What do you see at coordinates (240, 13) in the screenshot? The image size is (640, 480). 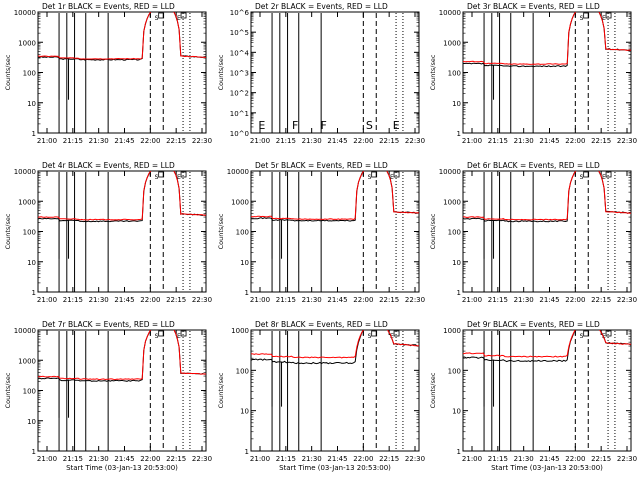 I see `y-tick-label: 10^6` at bounding box center [240, 13].